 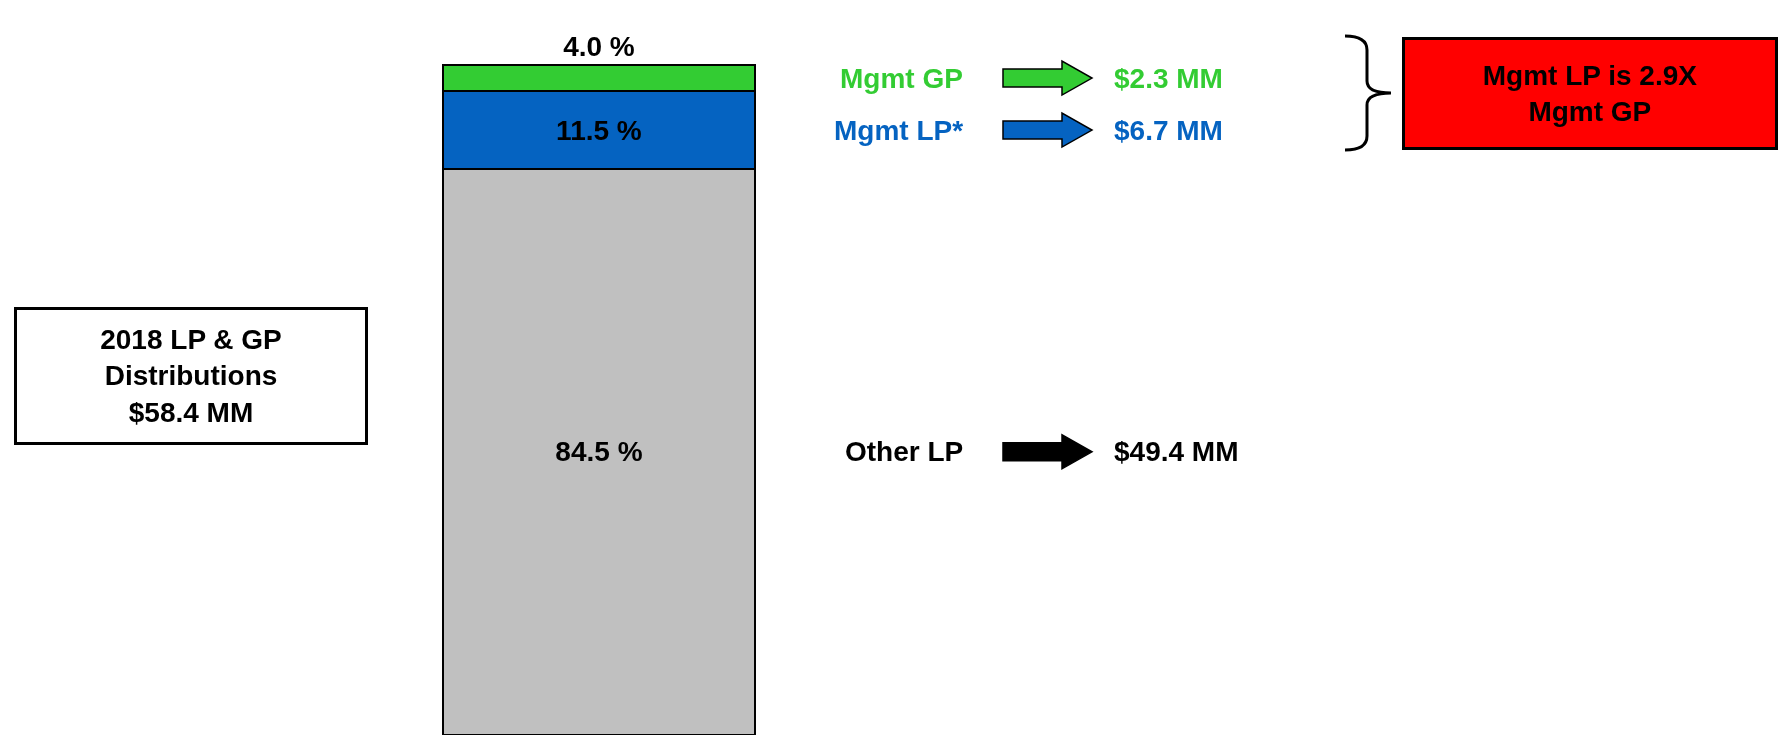 What do you see at coordinates (1176, 451) in the screenshot?
I see `text: $49.4 MM` at bounding box center [1176, 451].